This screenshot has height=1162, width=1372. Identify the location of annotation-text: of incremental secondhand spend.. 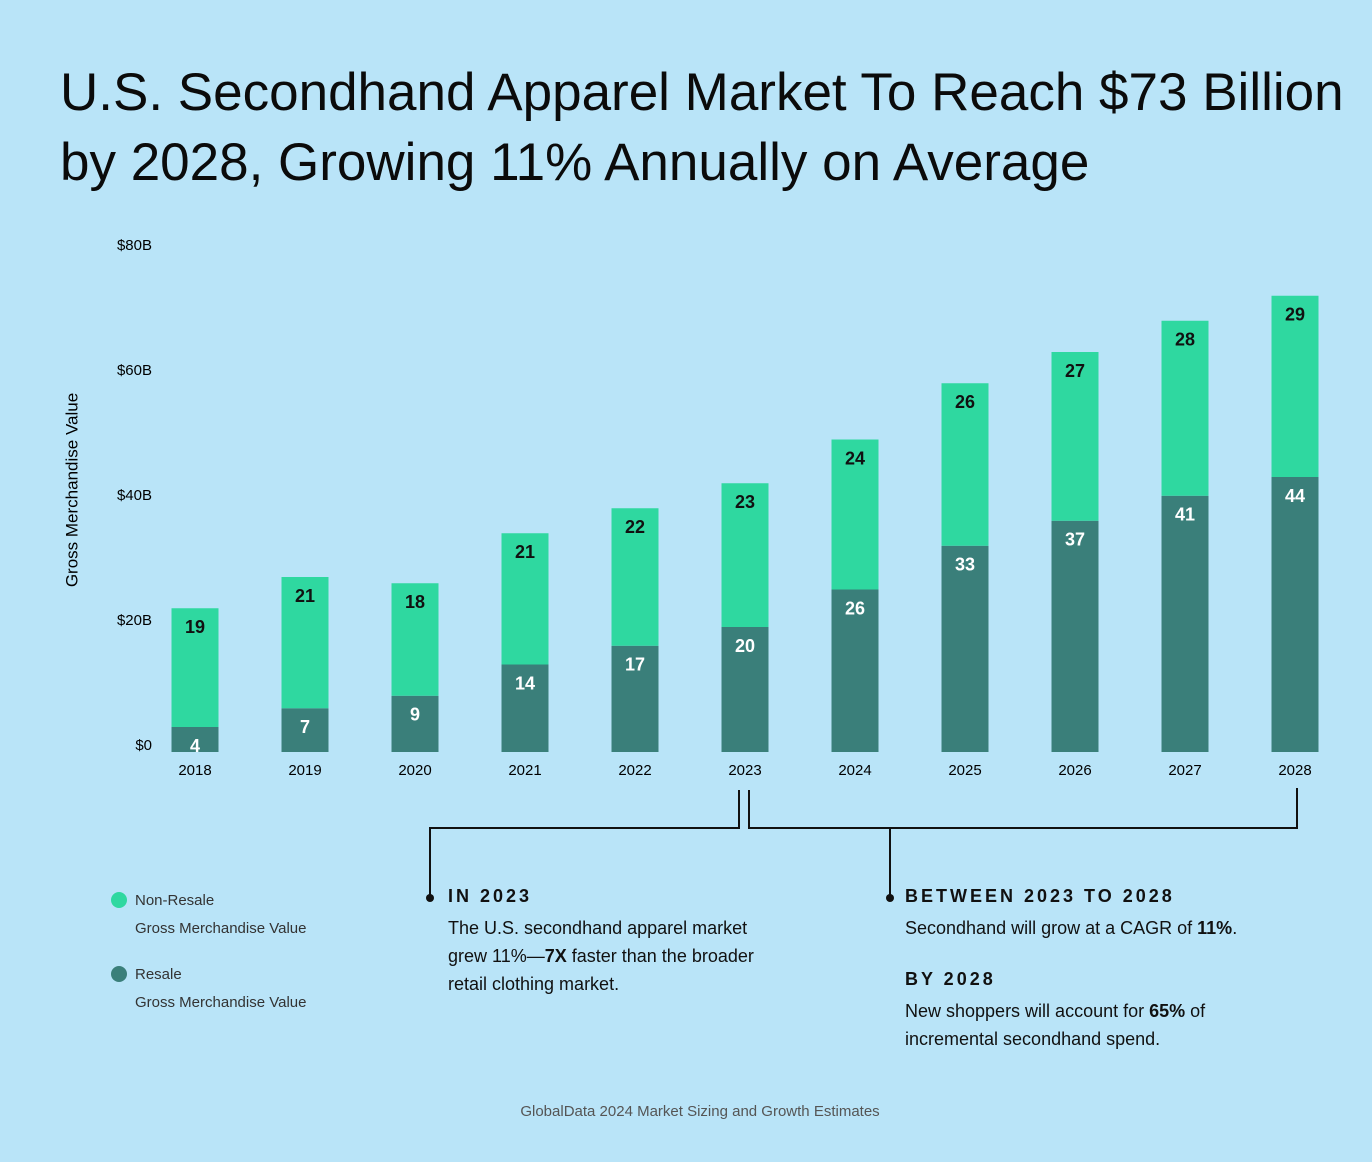
(1055, 1025).